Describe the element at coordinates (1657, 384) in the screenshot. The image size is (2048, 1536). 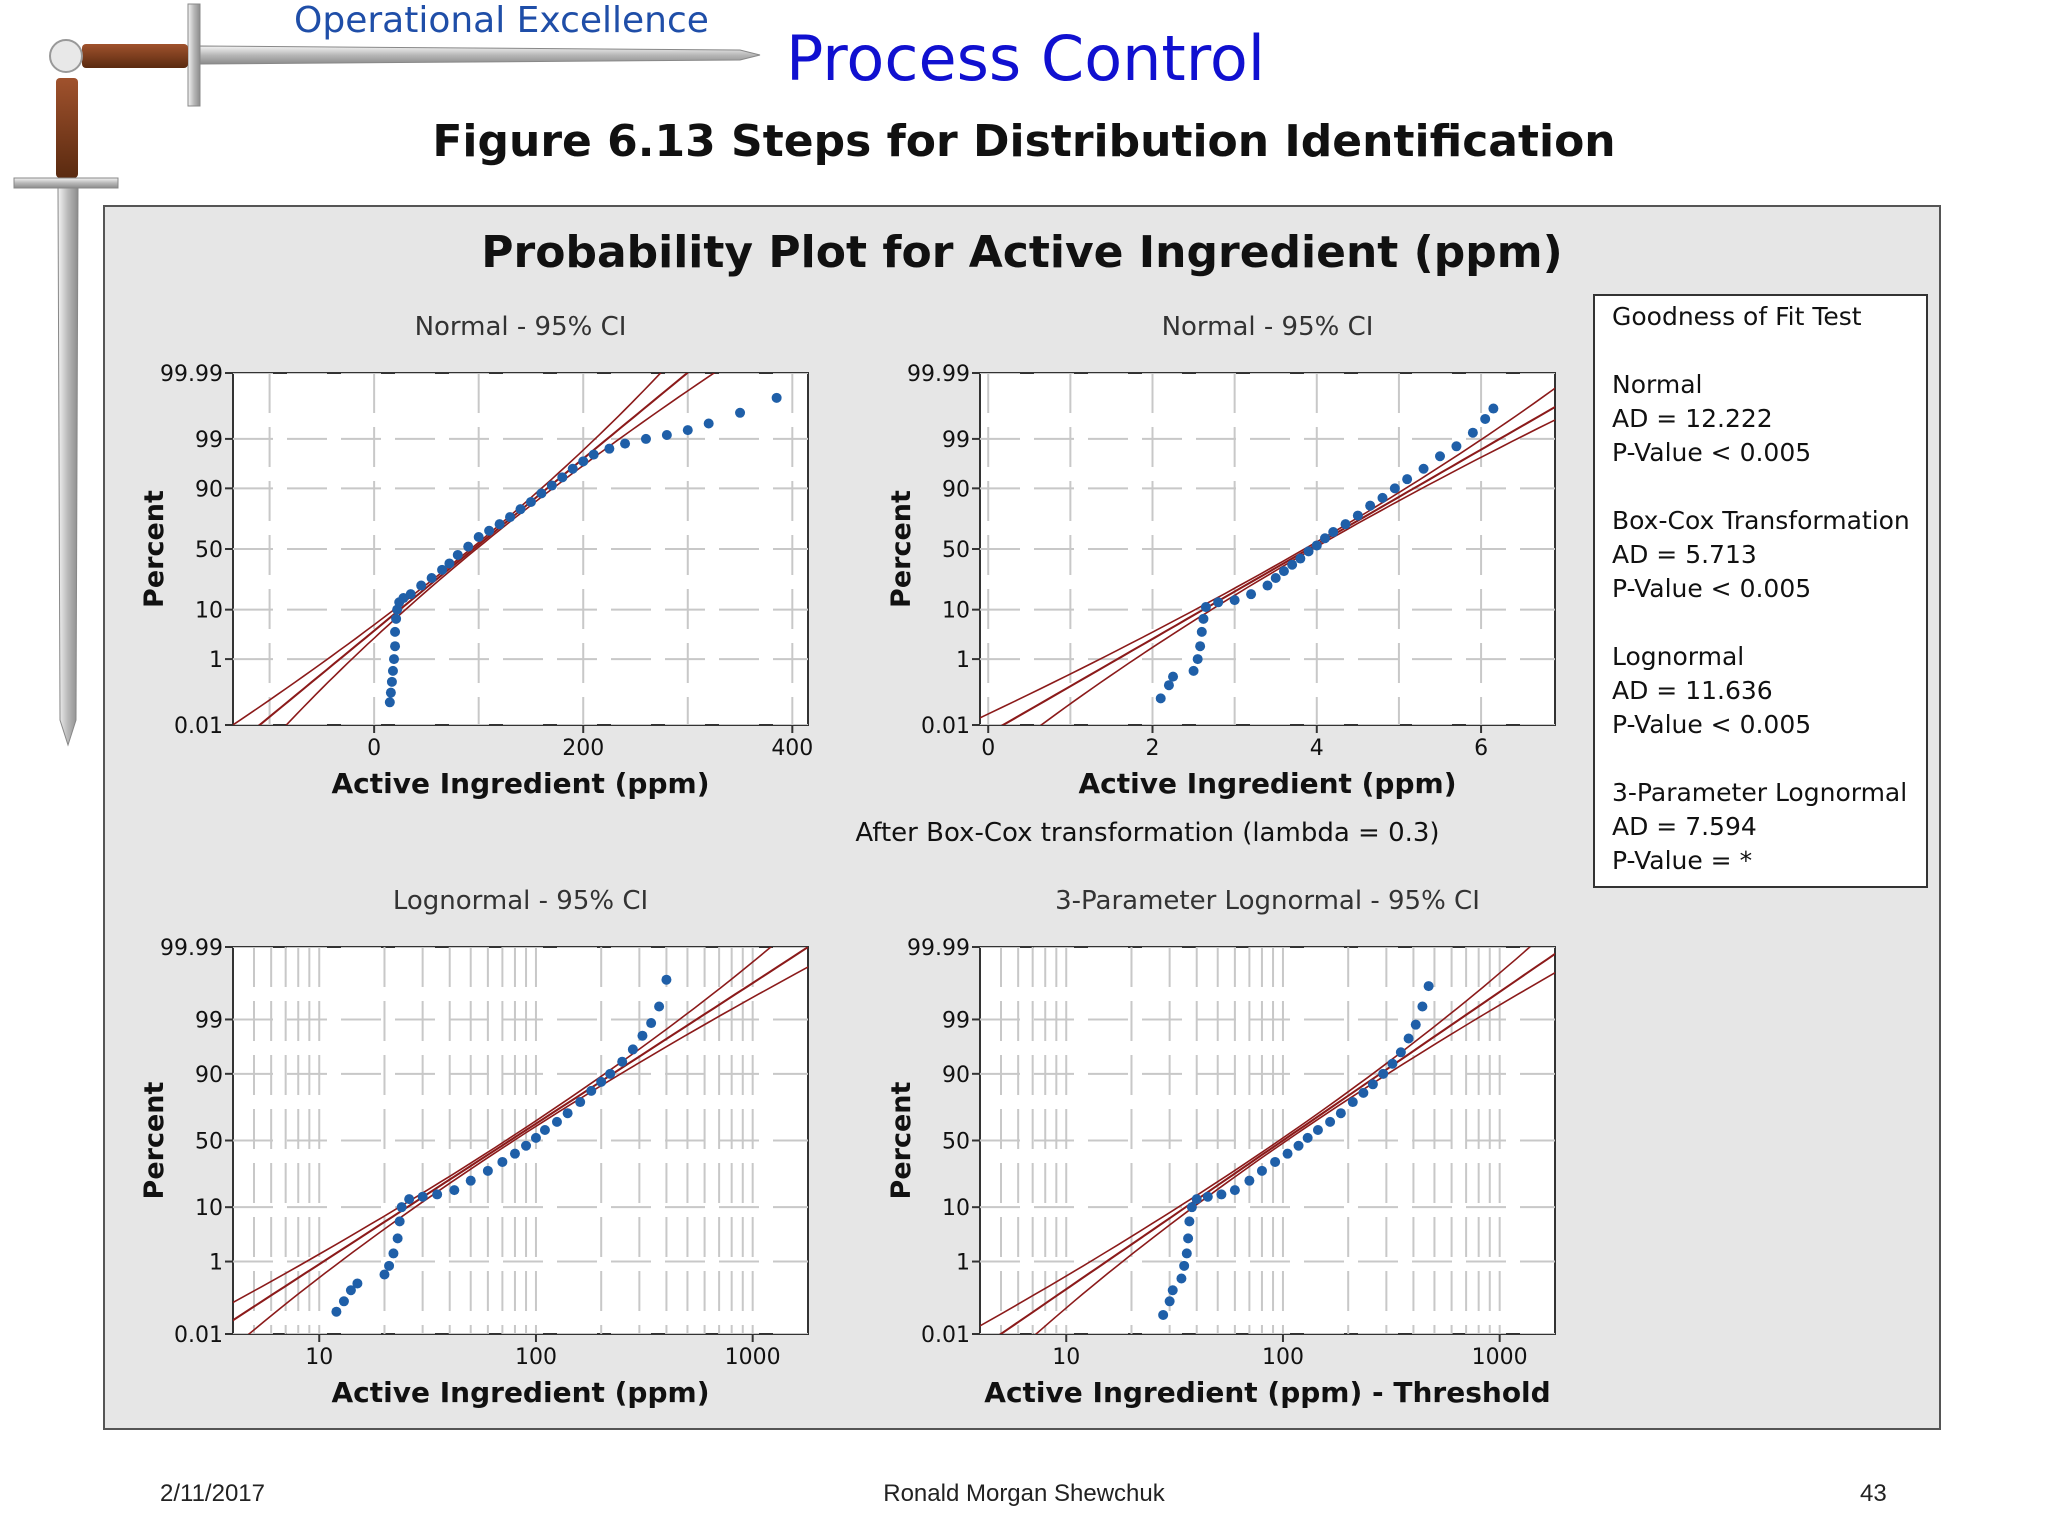
I see `legend-entry-name: Normal` at that location.